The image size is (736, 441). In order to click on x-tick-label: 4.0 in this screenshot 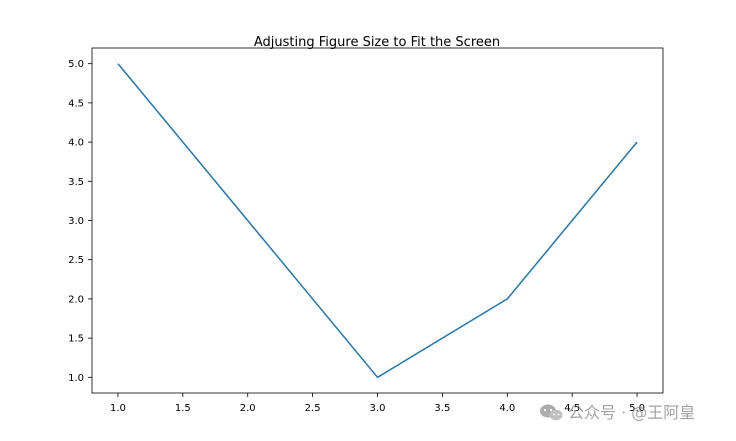, I will do `click(507, 408)`.